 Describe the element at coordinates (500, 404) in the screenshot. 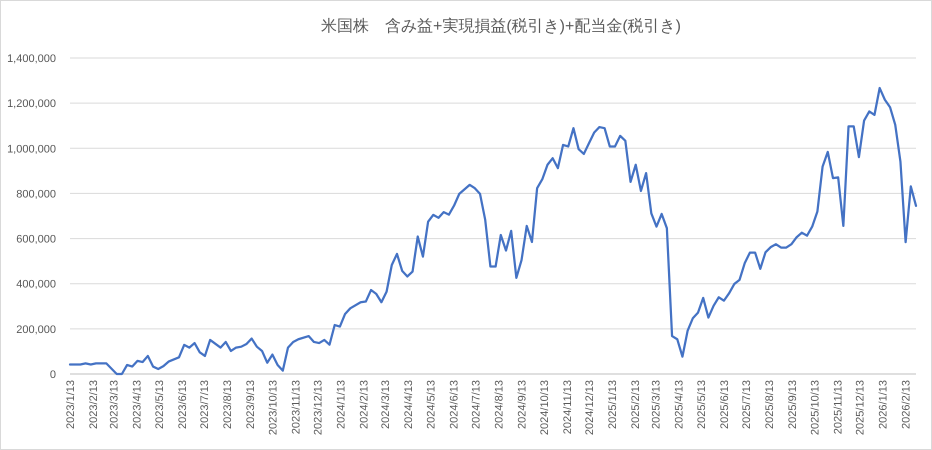

I see `x-tick-label: 2024/8/13` at that location.